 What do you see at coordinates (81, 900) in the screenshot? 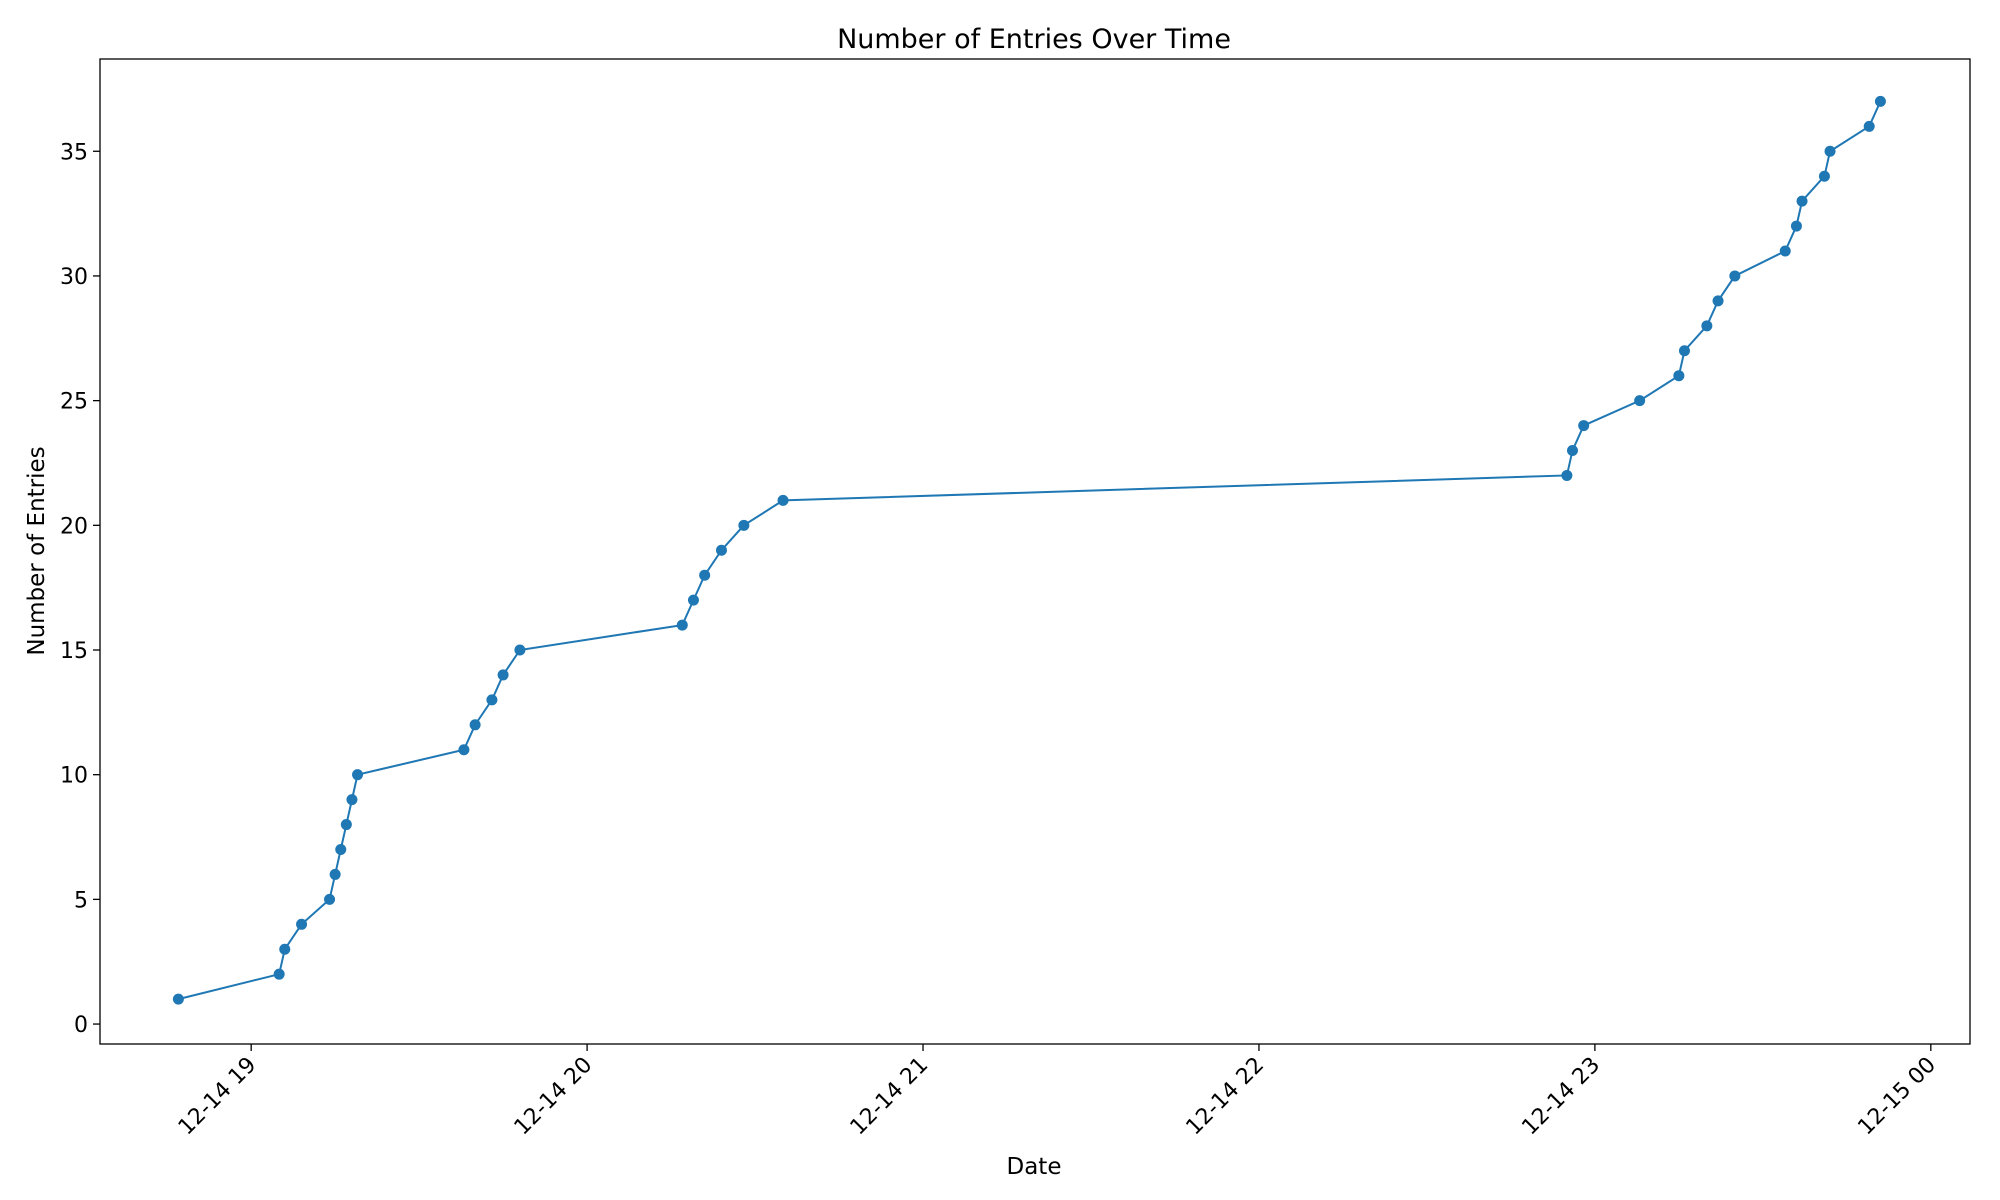
I see `y-tick-label: 5` at bounding box center [81, 900].